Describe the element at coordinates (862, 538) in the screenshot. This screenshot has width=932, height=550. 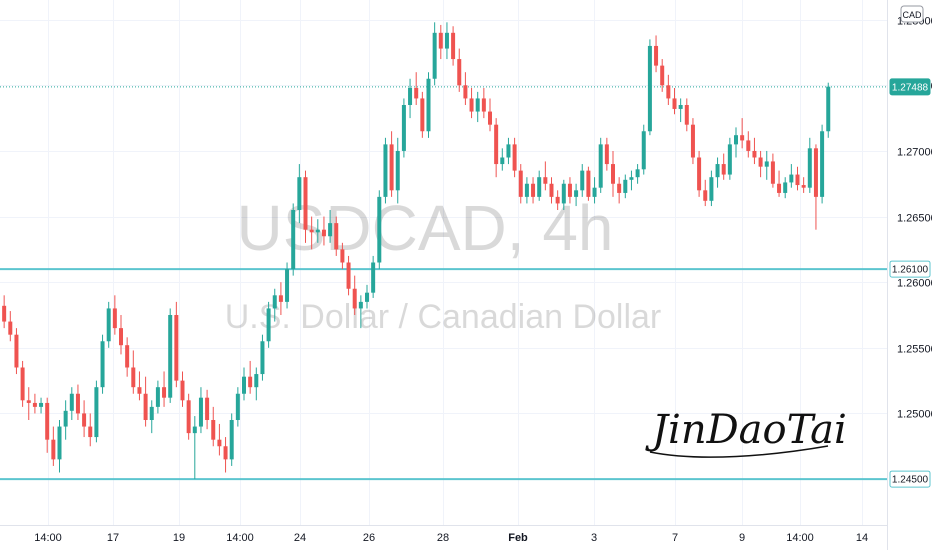
I see `time-tick-label: 14` at that location.